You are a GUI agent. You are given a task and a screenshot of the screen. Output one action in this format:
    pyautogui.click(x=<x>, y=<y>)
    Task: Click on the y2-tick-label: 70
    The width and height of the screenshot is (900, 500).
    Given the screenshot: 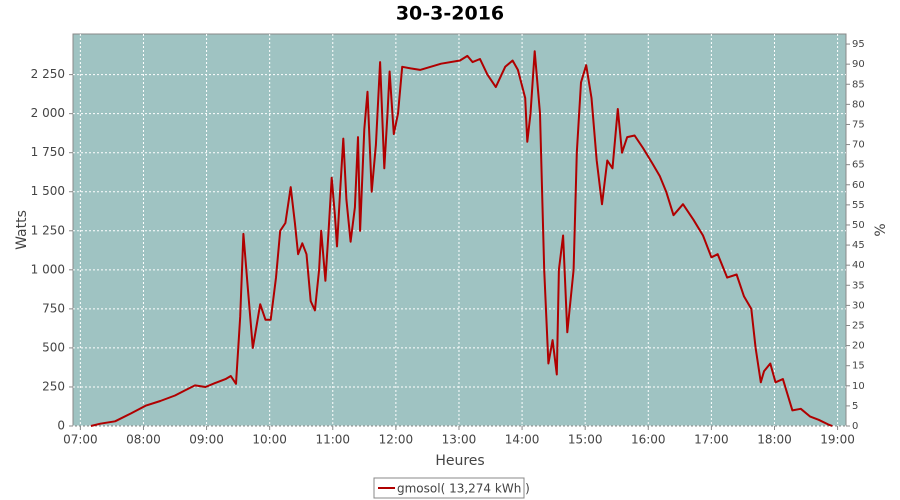 What is the action you would take?
    pyautogui.click(x=858, y=145)
    